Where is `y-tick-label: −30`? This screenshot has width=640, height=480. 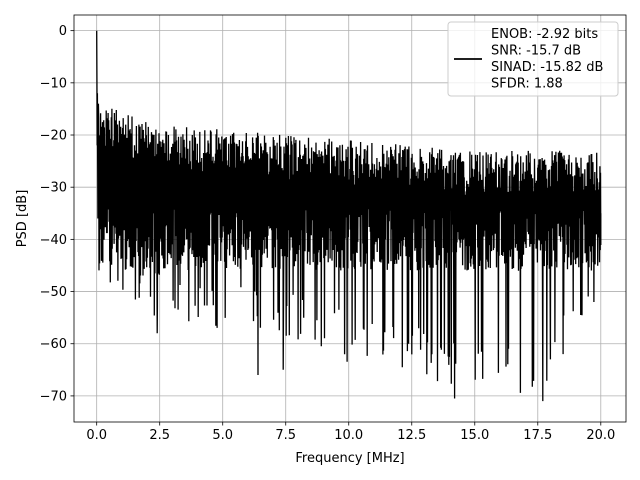
y-tick-label: −30 is located at coordinates (53, 188).